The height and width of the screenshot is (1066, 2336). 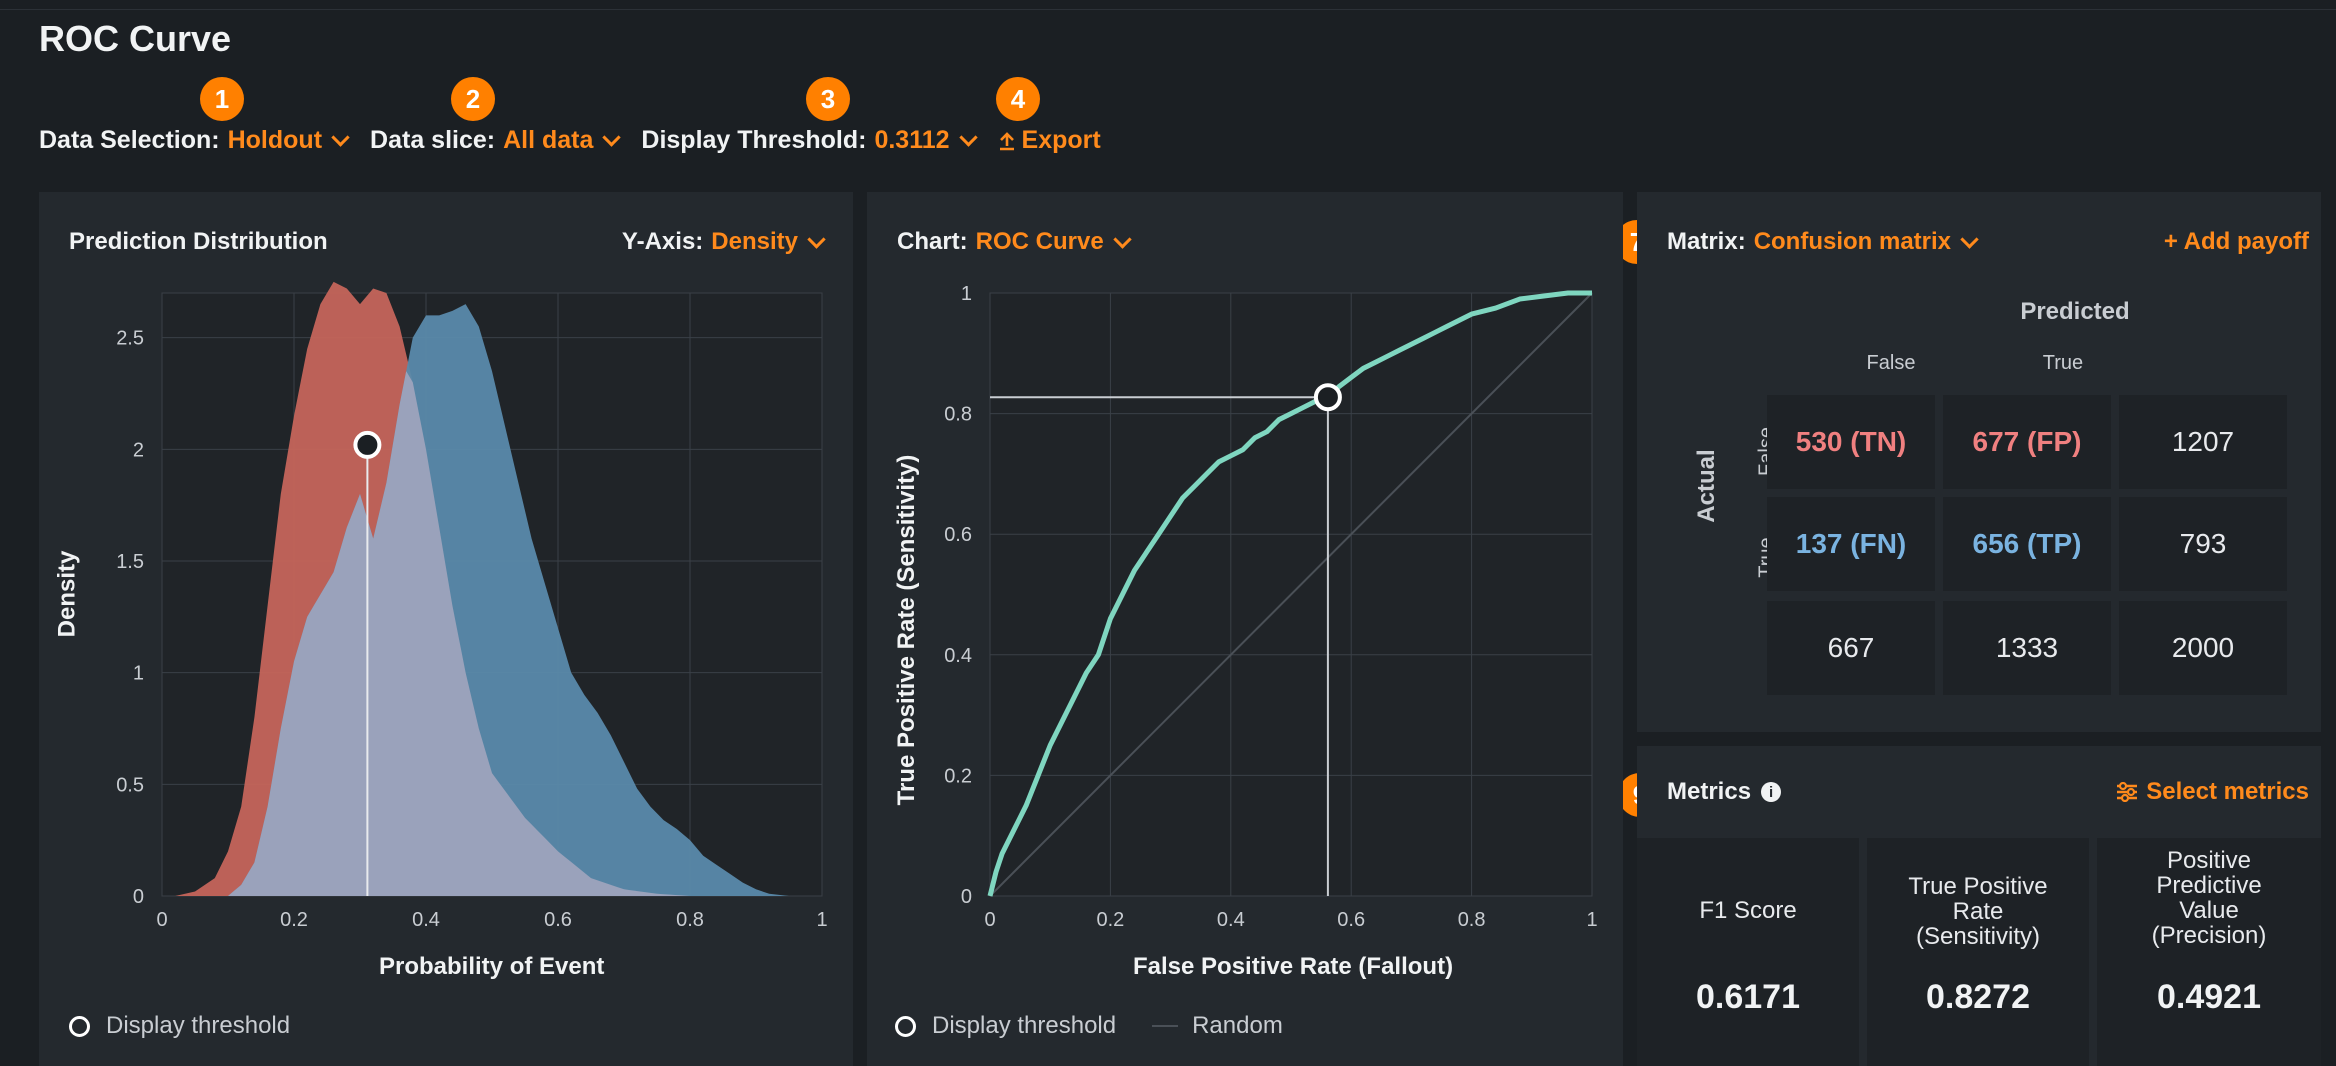 I want to click on random-line, so click(x=1291, y=594).